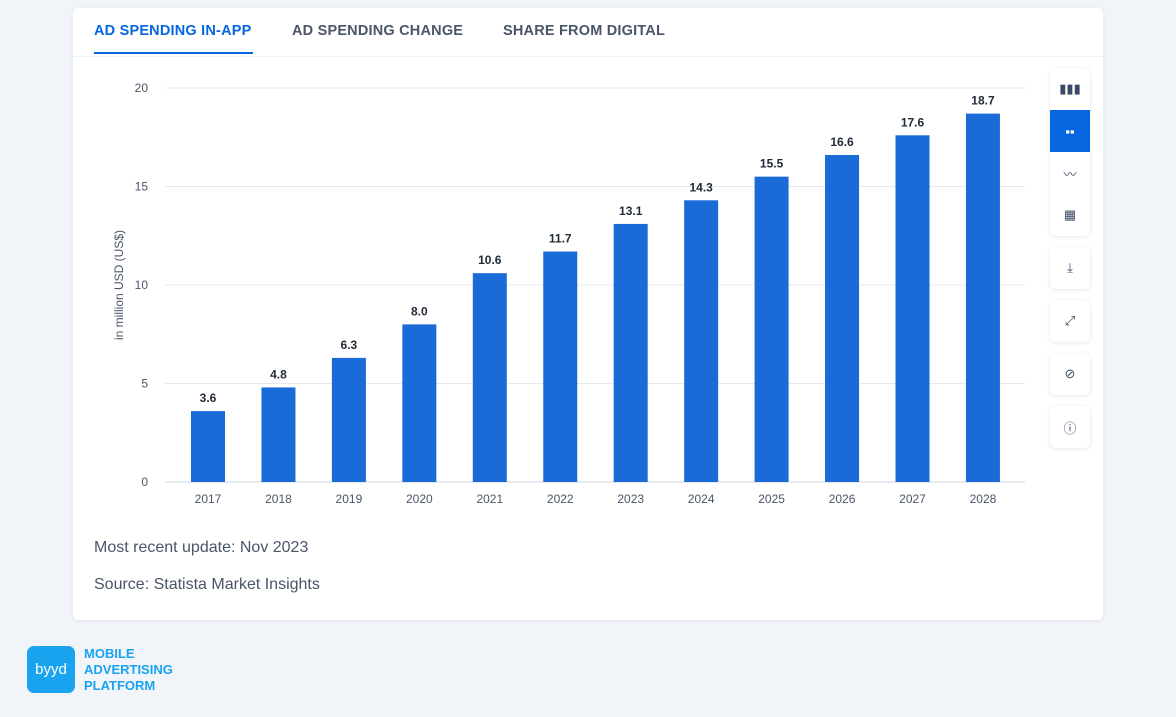 The image size is (1176, 717). Describe the element at coordinates (1070, 214) in the screenshot. I see `table-icon: ▦` at that location.